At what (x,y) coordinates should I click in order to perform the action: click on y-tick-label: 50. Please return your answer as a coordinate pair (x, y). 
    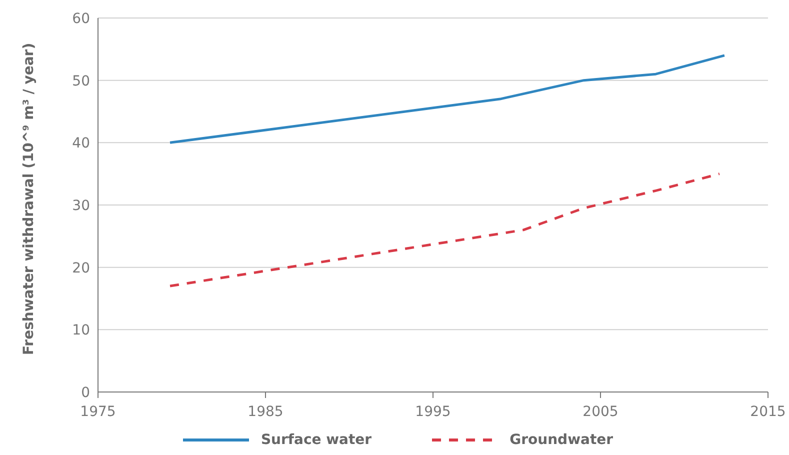
    Looking at the image, I should click on (81, 81).